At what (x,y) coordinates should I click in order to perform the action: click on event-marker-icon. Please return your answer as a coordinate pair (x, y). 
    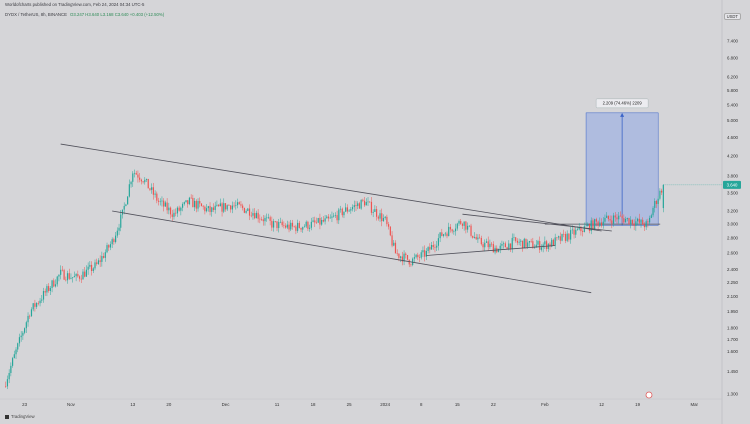
    Looking at the image, I should click on (649, 395).